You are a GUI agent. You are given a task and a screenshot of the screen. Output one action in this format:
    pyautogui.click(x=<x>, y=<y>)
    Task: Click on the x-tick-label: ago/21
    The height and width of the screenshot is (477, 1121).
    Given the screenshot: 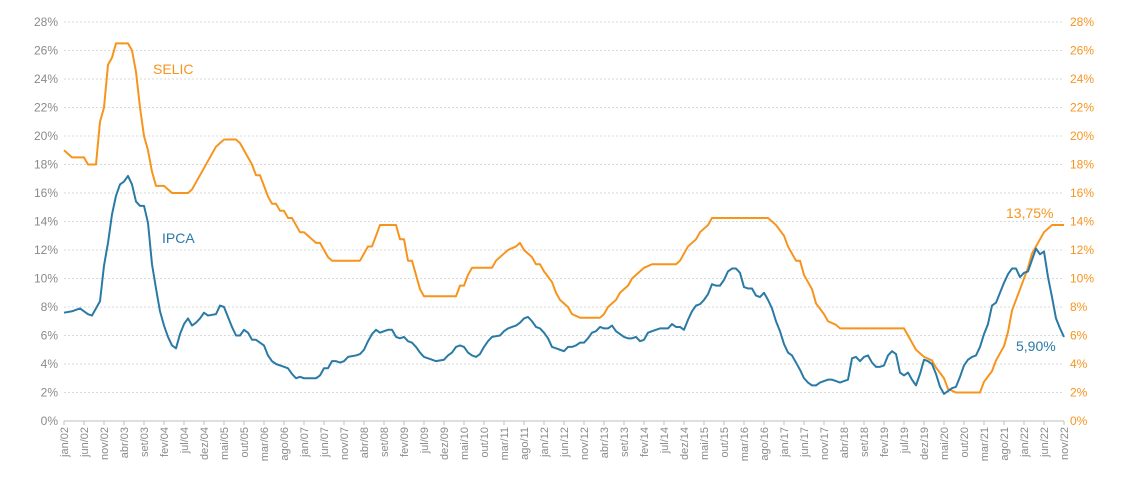 What is the action you would take?
    pyautogui.click(x=1005, y=444)
    